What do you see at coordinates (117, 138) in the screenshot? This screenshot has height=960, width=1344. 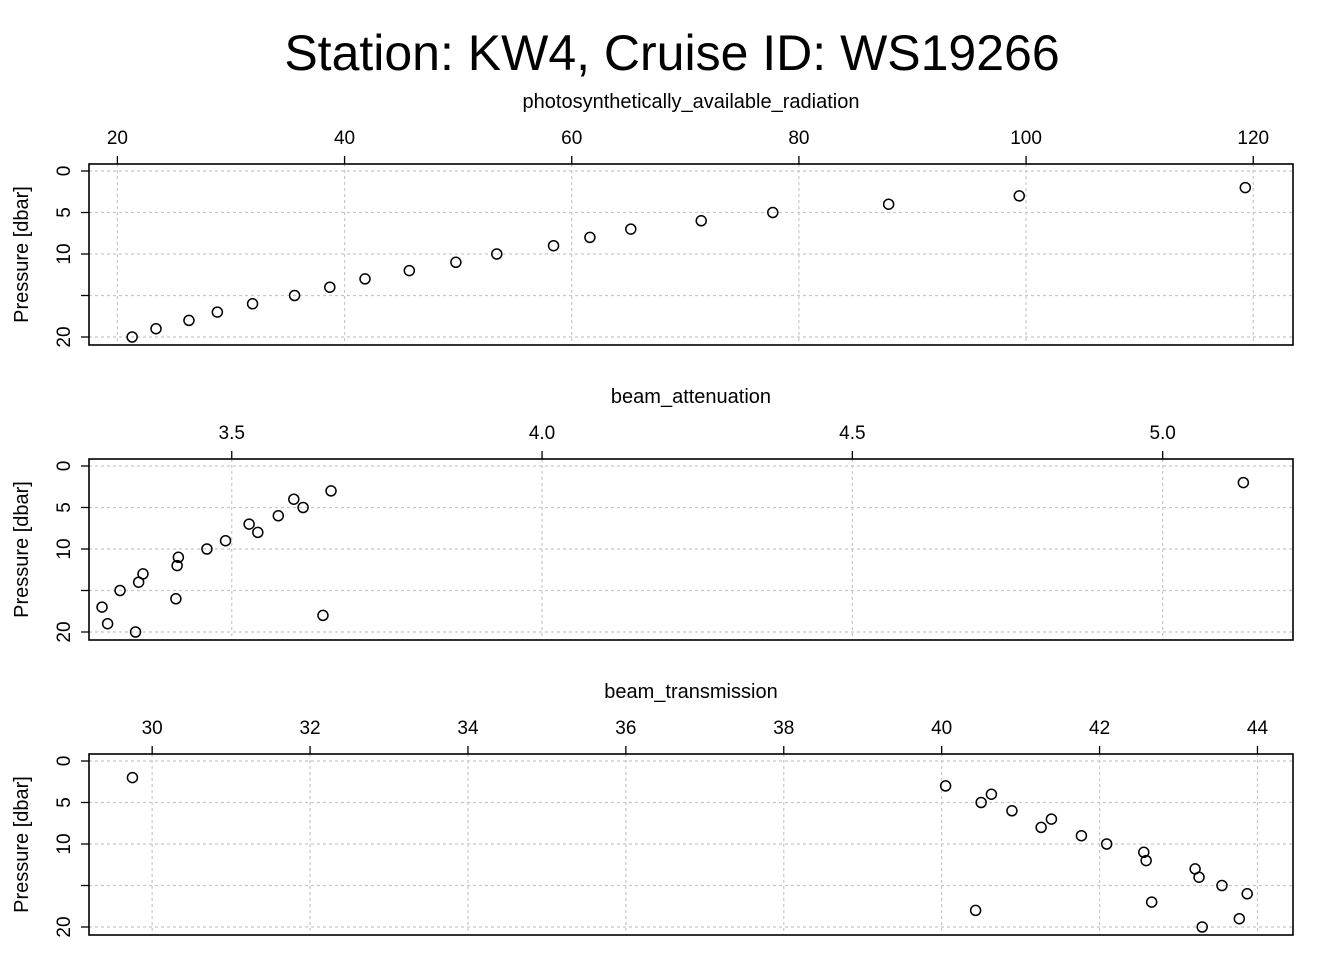 I see `x-tick-label: 20` at bounding box center [117, 138].